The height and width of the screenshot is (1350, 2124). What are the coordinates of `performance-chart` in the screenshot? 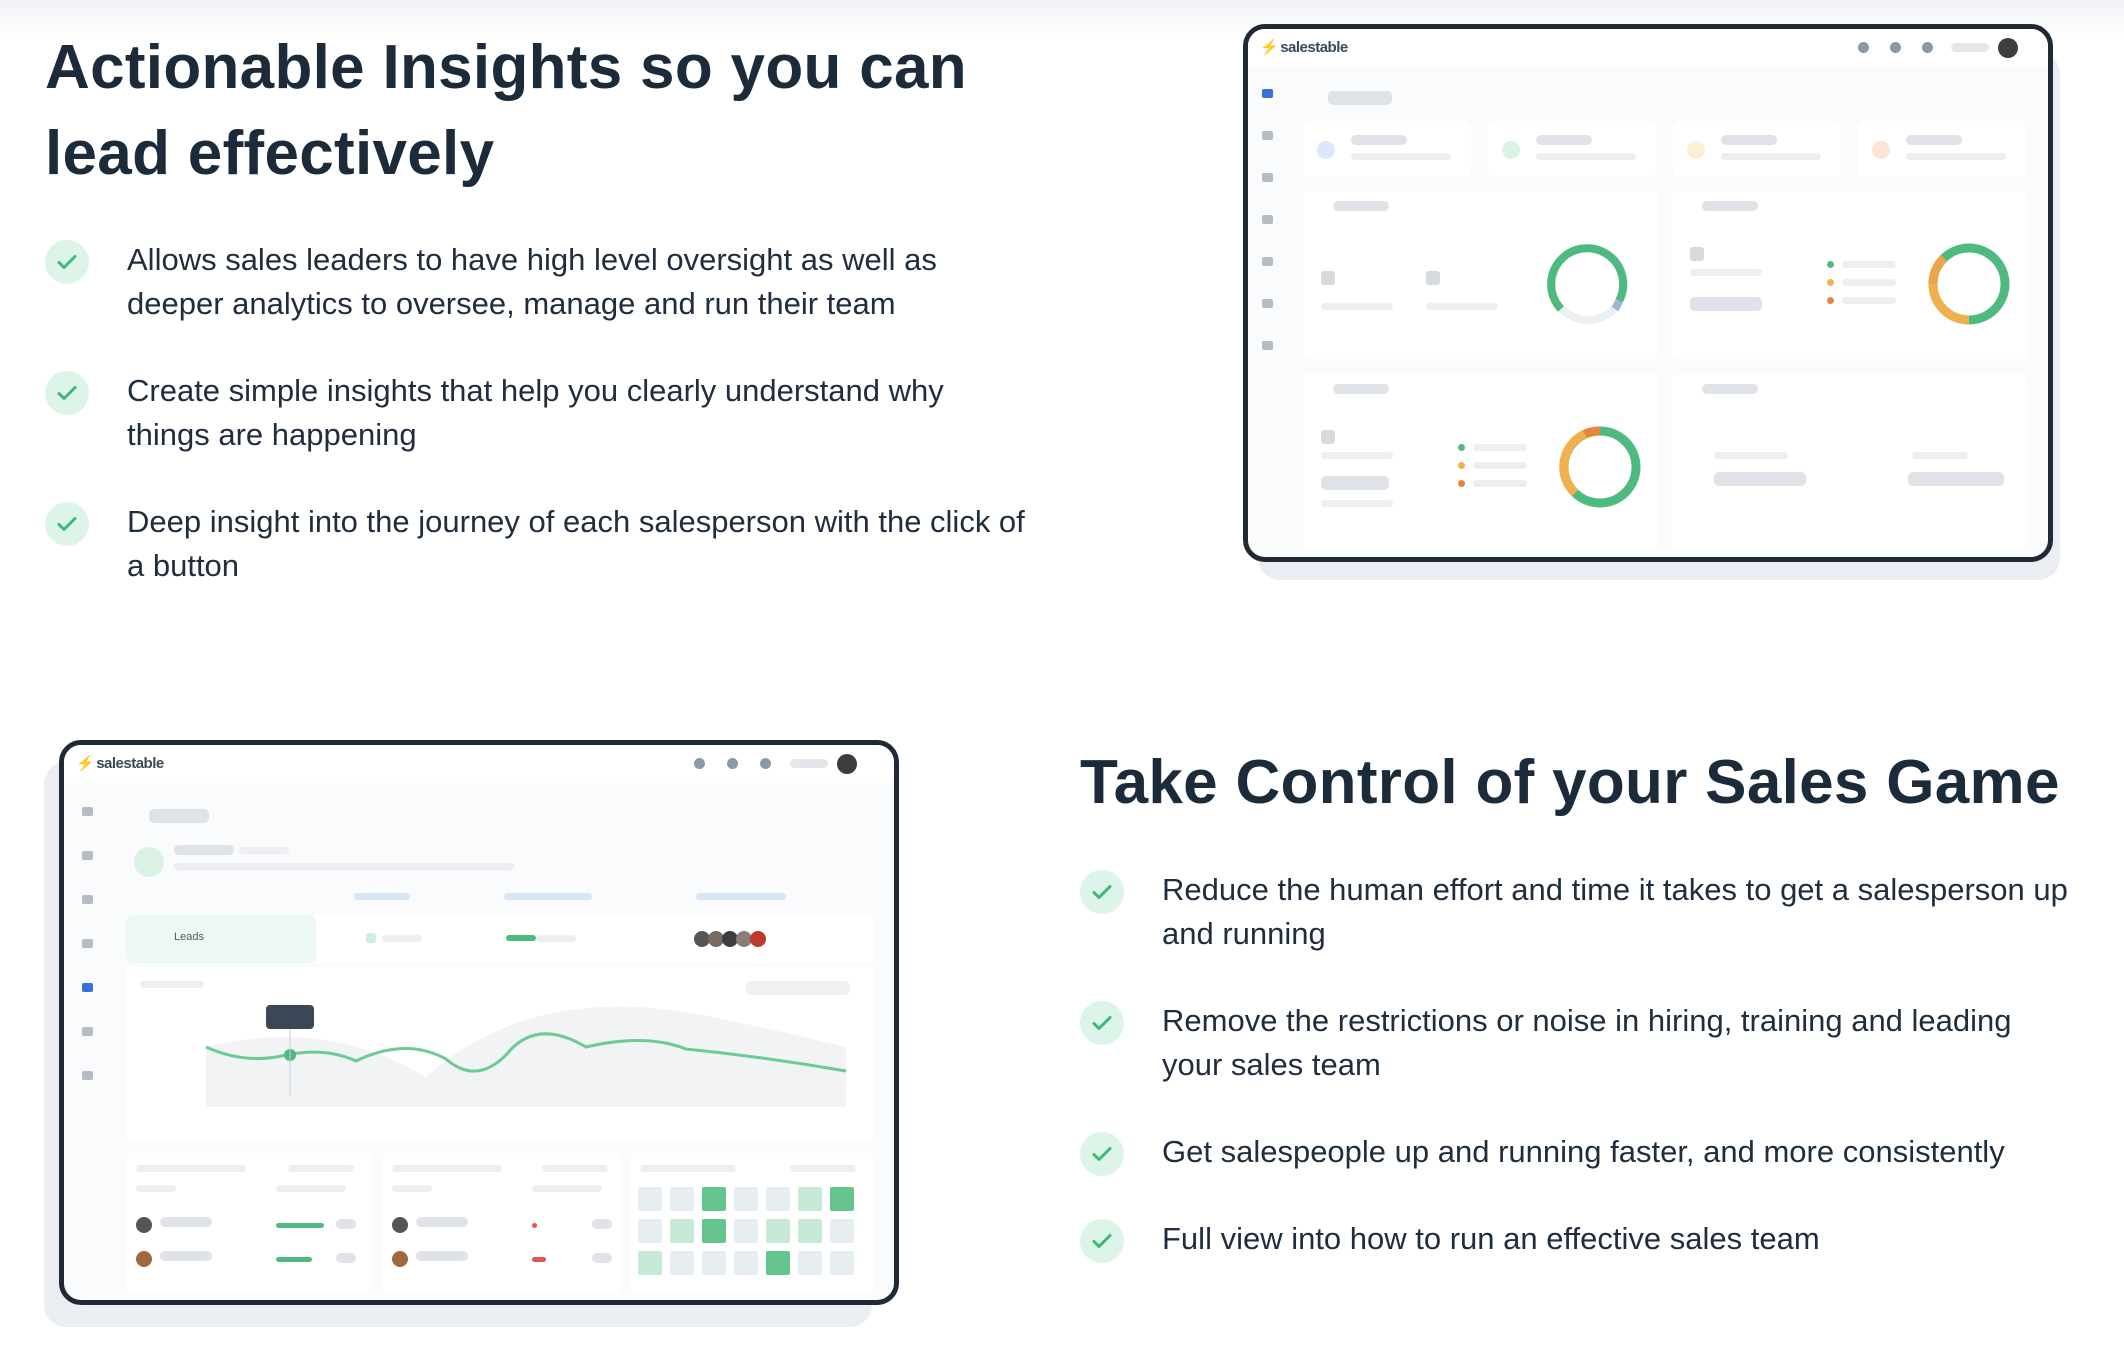 It's located at (500, 1054).